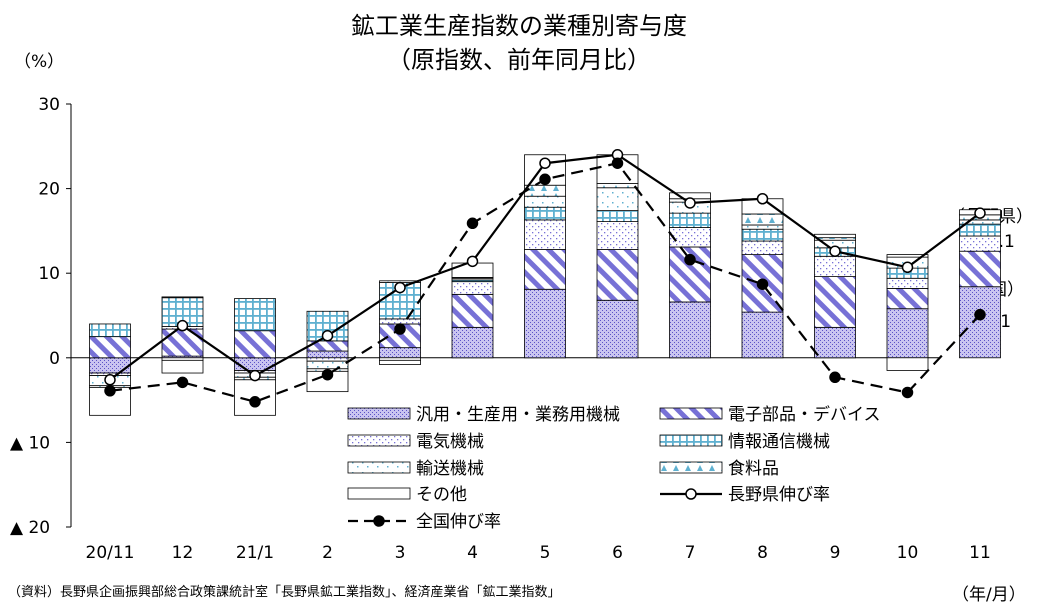  What do you see at coordinates (39, 62) in the screenshot?
I see `y-axis-unit-label: （%）` at bounding box center [39, 62].